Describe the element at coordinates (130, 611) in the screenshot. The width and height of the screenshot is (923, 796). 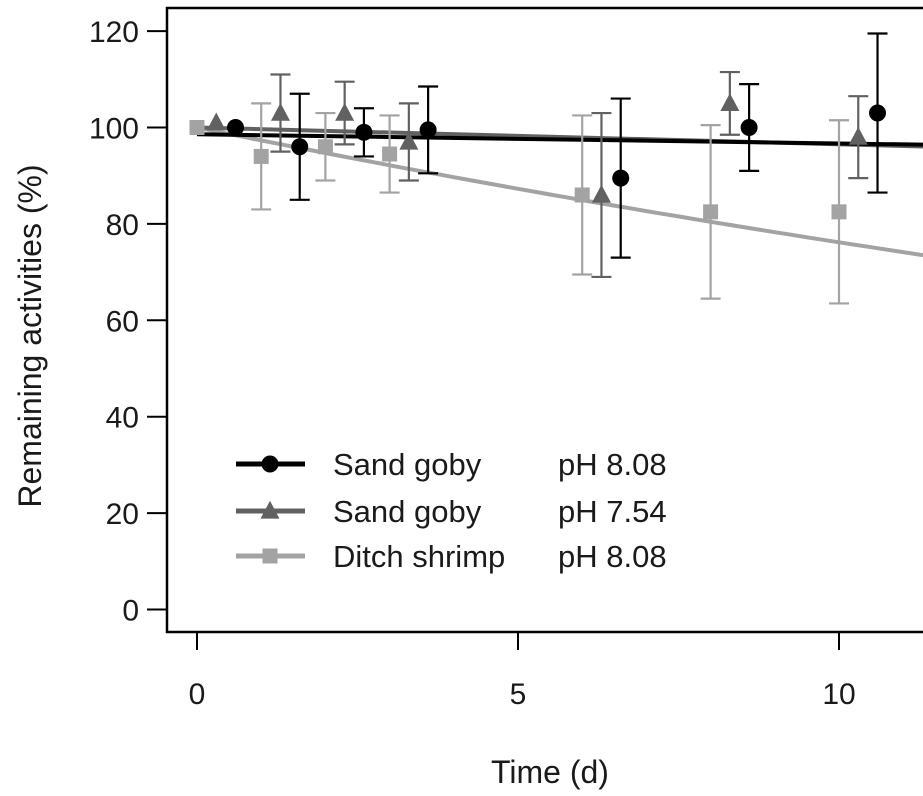
I see `y-tick-label: 0` at that location.